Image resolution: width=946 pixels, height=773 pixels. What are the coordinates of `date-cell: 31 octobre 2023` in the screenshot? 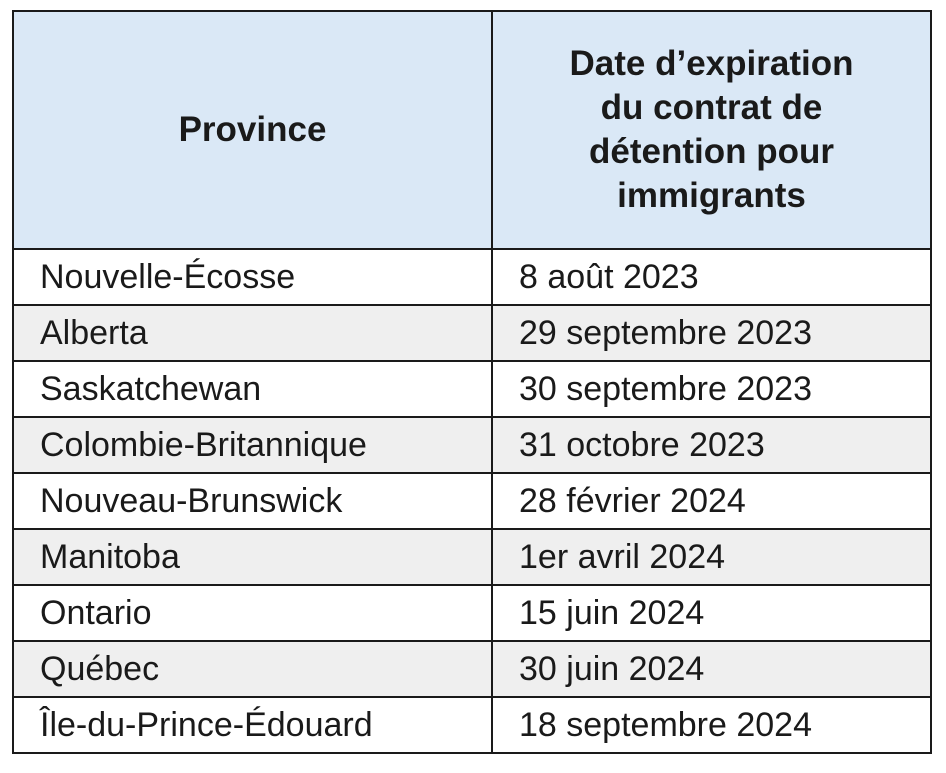 It's located at (711, 445).